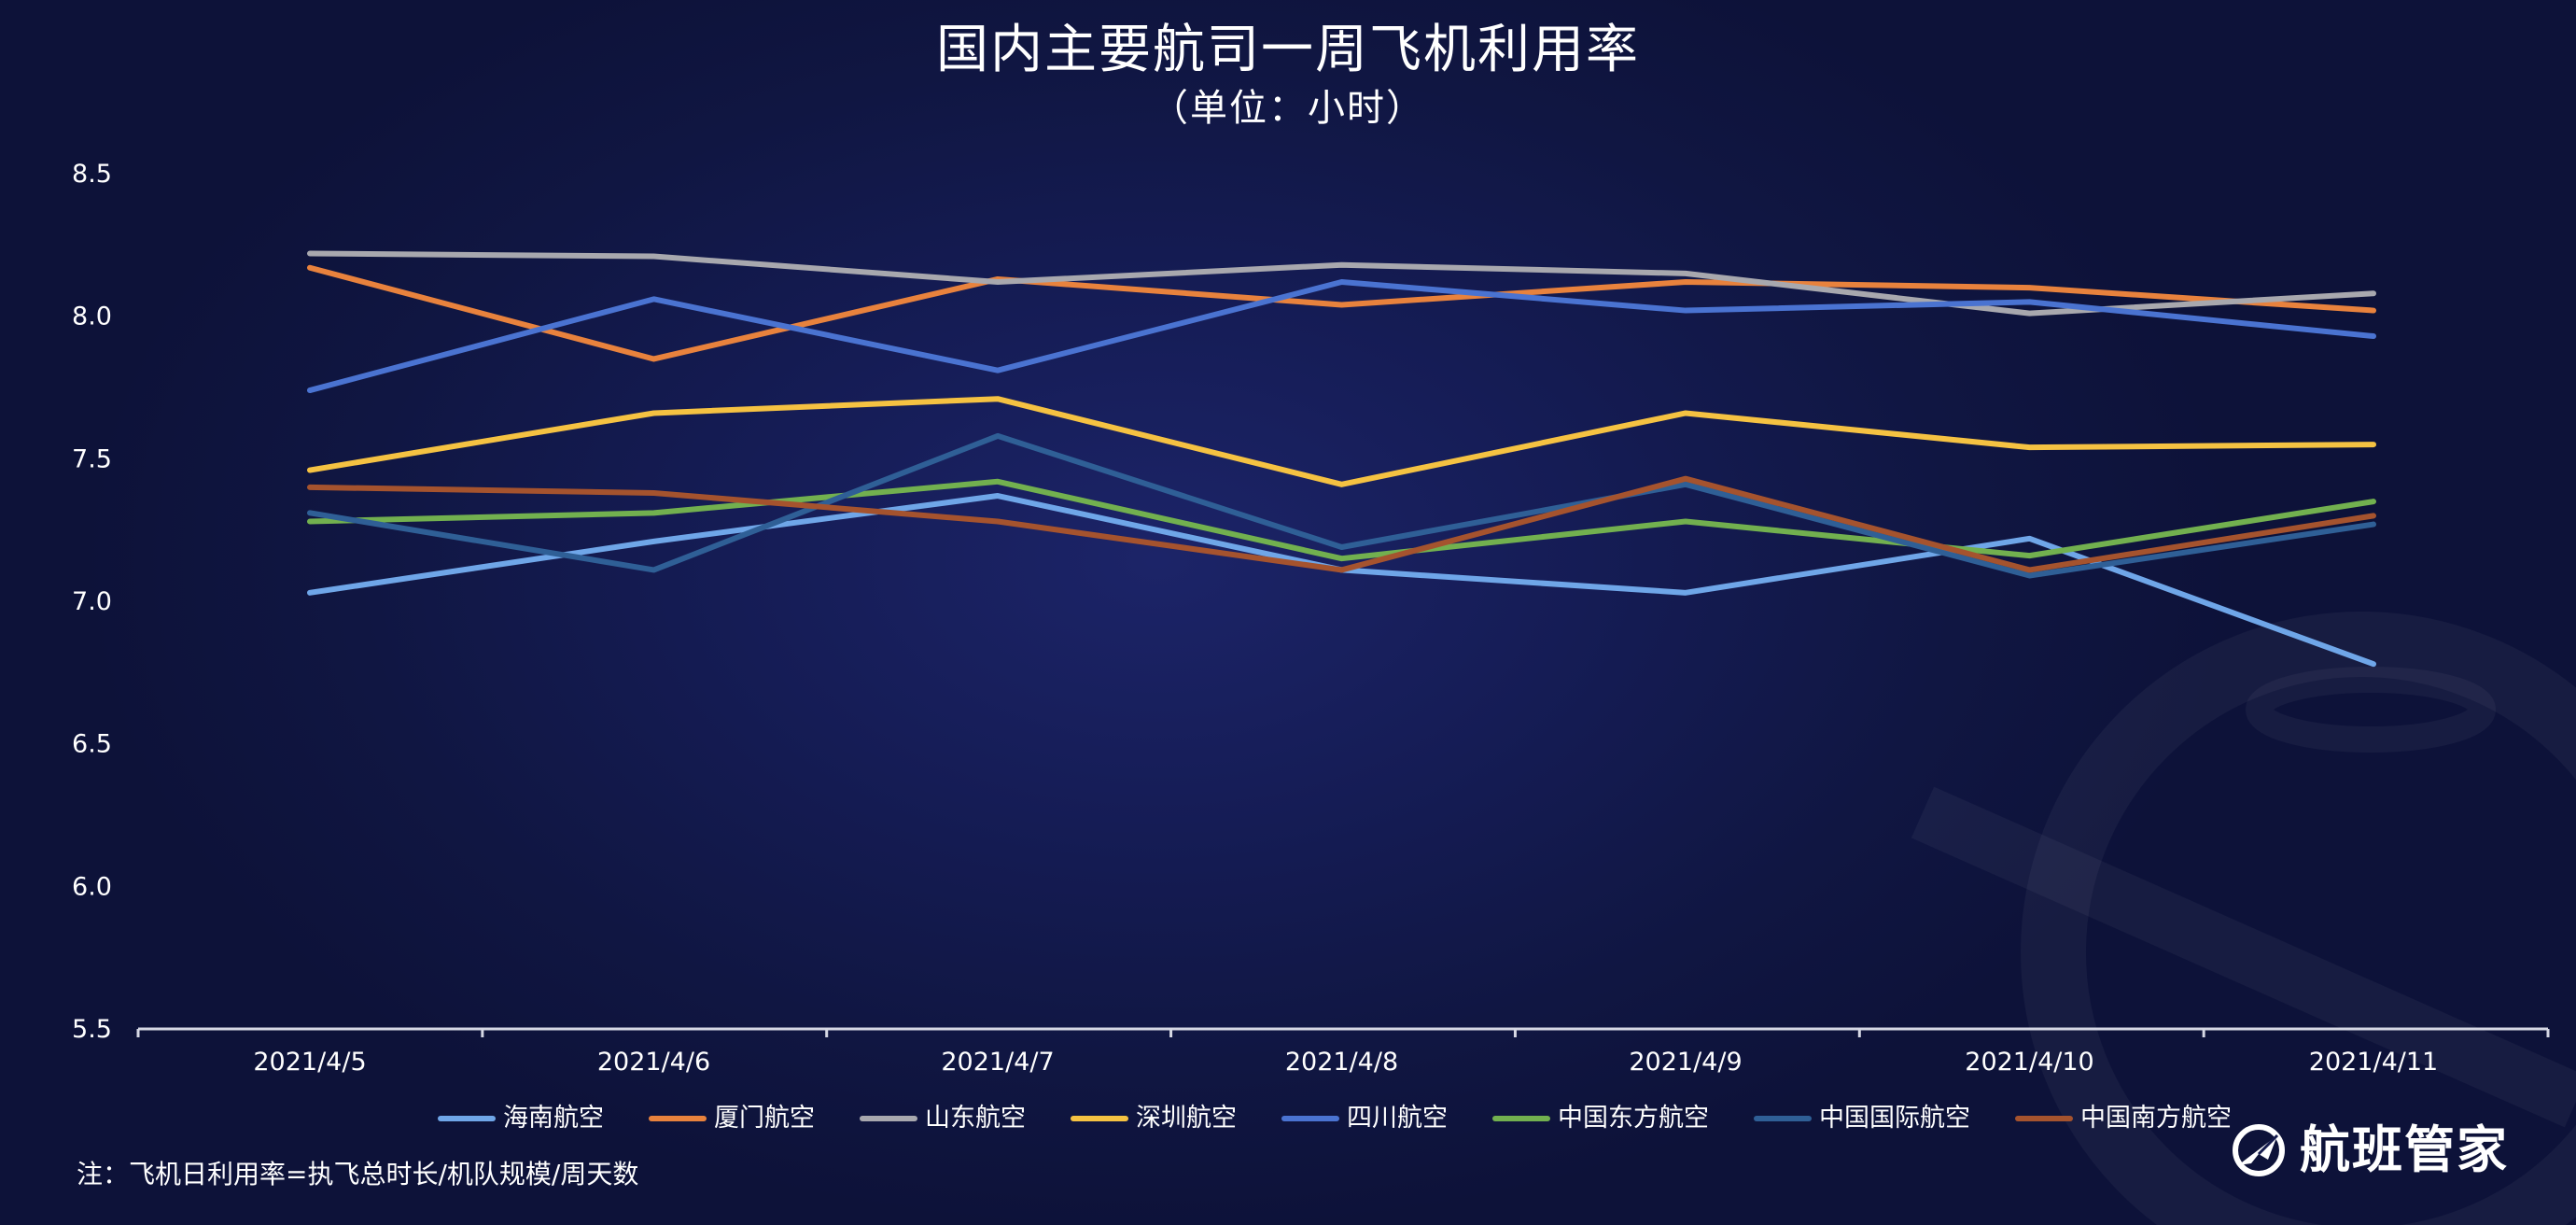 The width and height of the screenshot is (2576, 1225). Describe the element at coordinates (1633, 1118) in the screenshot. I see `legend-label: 中国东方航空` at that location.